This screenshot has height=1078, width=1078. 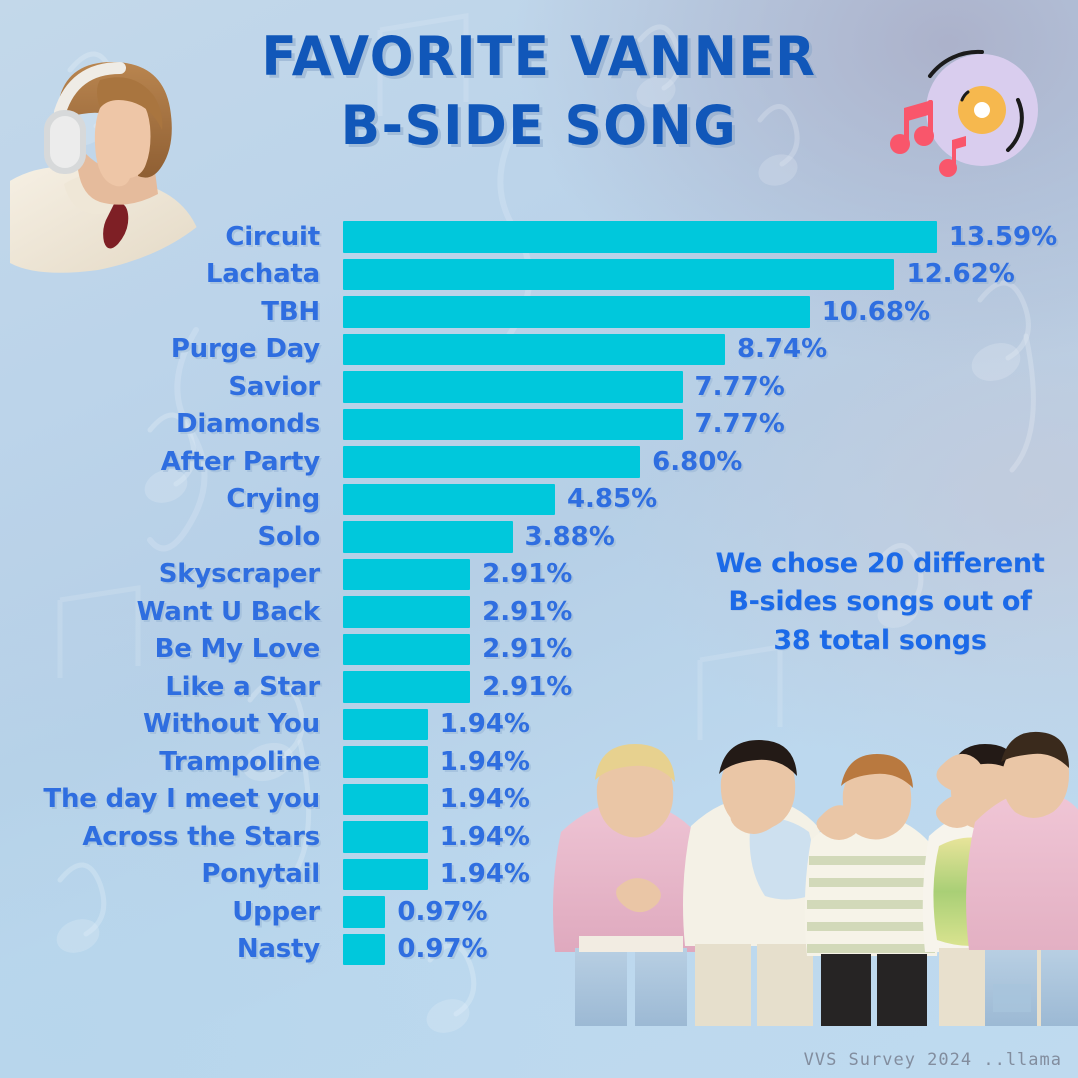 I want to click on chart-row: Want U Back 2.91%, so click(x=539, y=612).